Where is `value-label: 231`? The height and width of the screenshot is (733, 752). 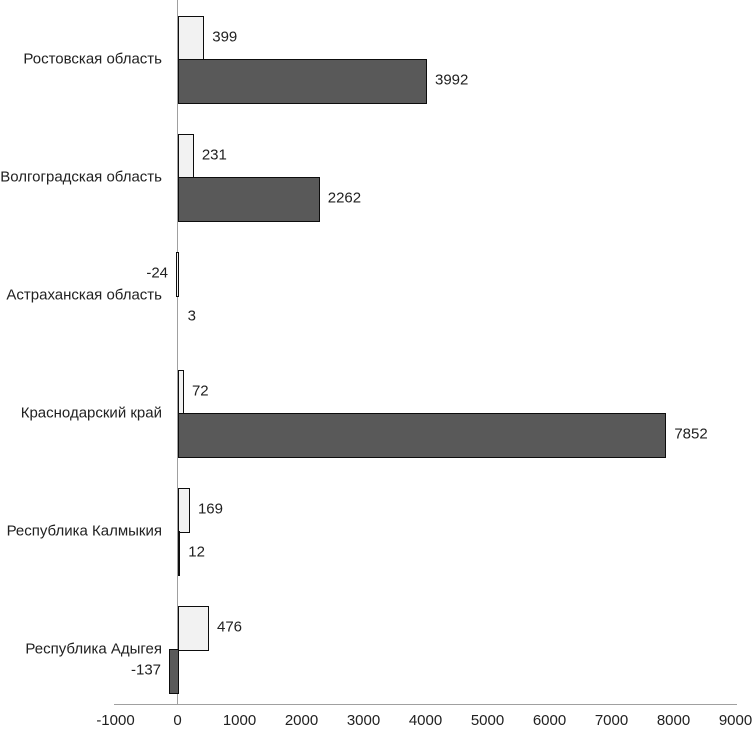
value-label: 231 is located at coordinates (214, 155).